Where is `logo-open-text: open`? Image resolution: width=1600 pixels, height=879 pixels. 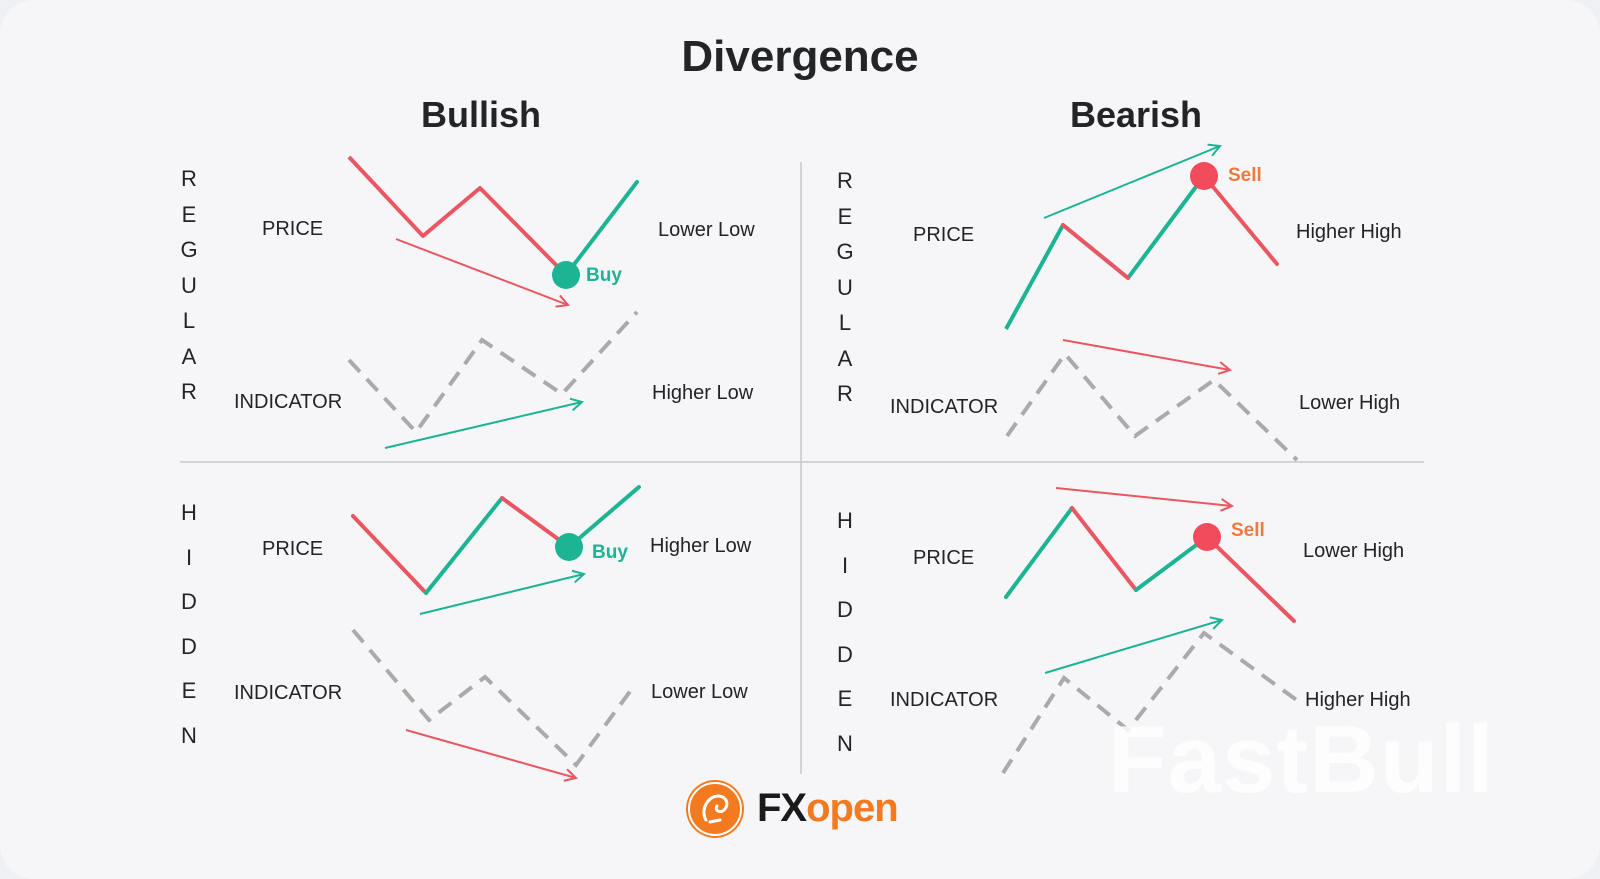
logo-open-text: open is located at coordinates (852, 808).